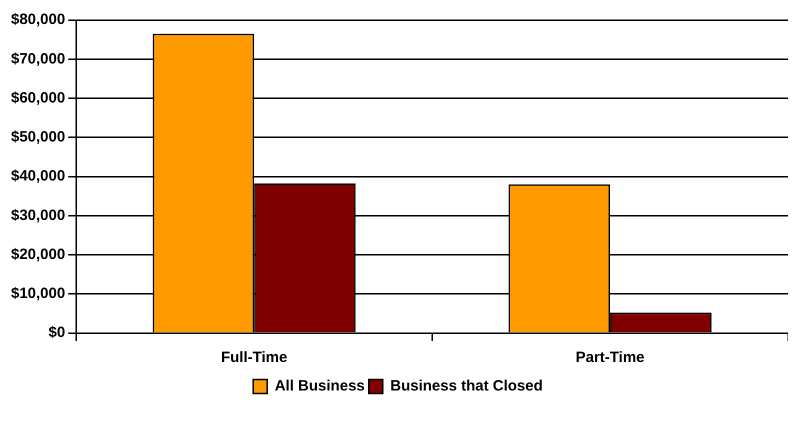 This screenshot has height=422, width=796. What do you see at coordinates (466, 386) in the screenshot?
I see `legend-label: Business that Closed` at bounding box center [466, 386].